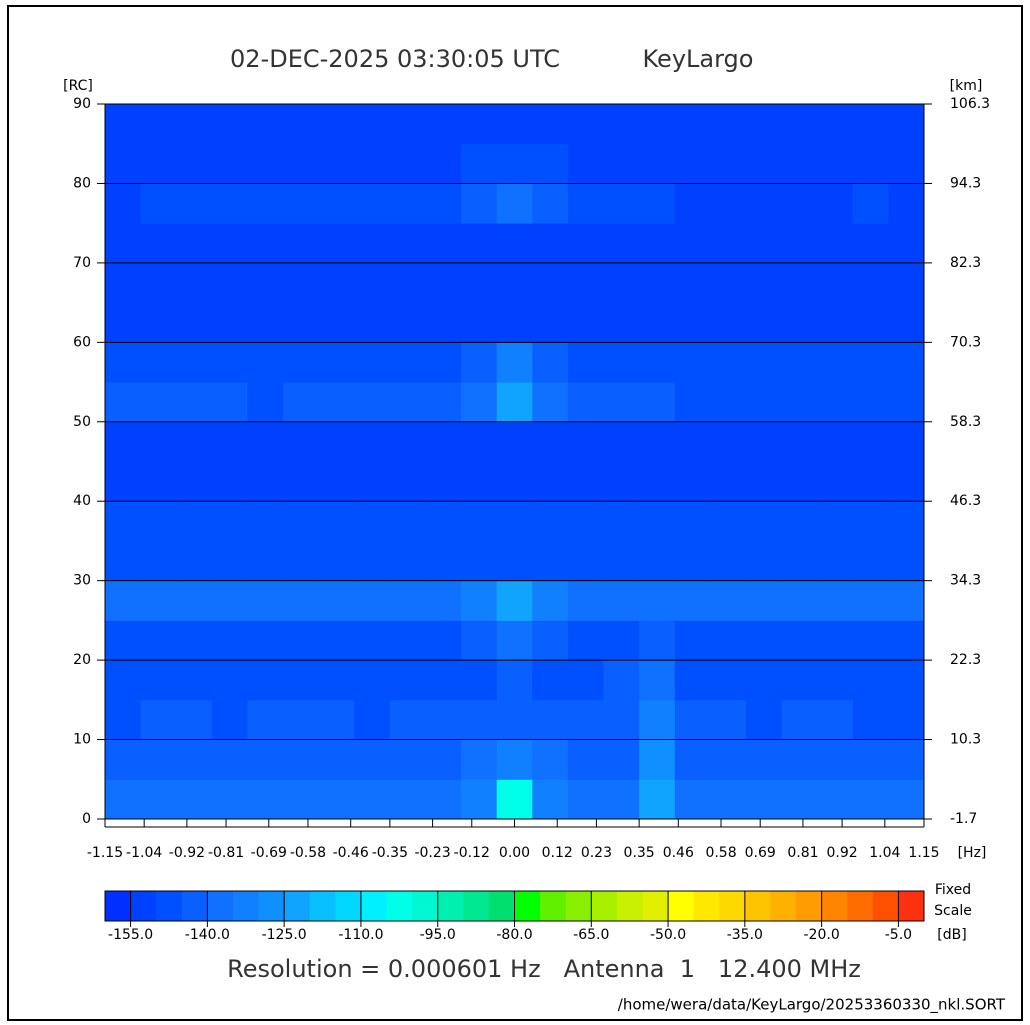  I want to click on y-tick-label: 80, so click(82, 183).